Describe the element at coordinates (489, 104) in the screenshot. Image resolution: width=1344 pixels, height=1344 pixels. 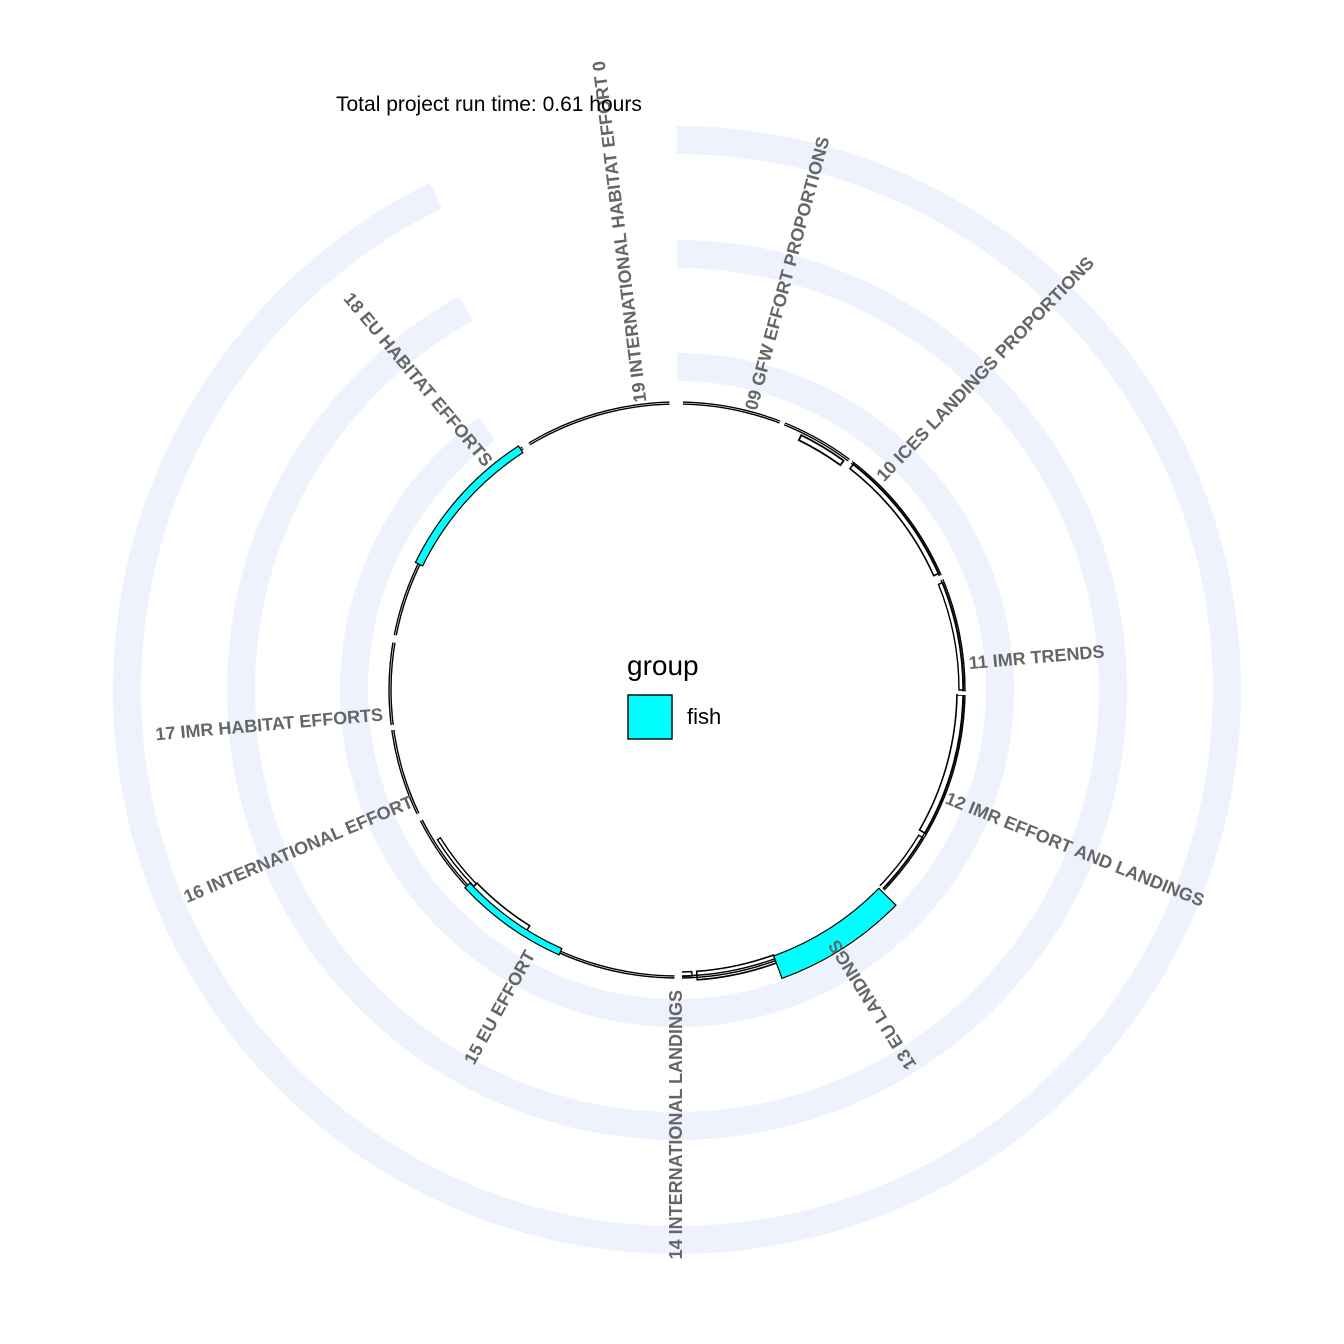
I see `run-time-annotation: Total project run time: 0.61 hours` at that location.